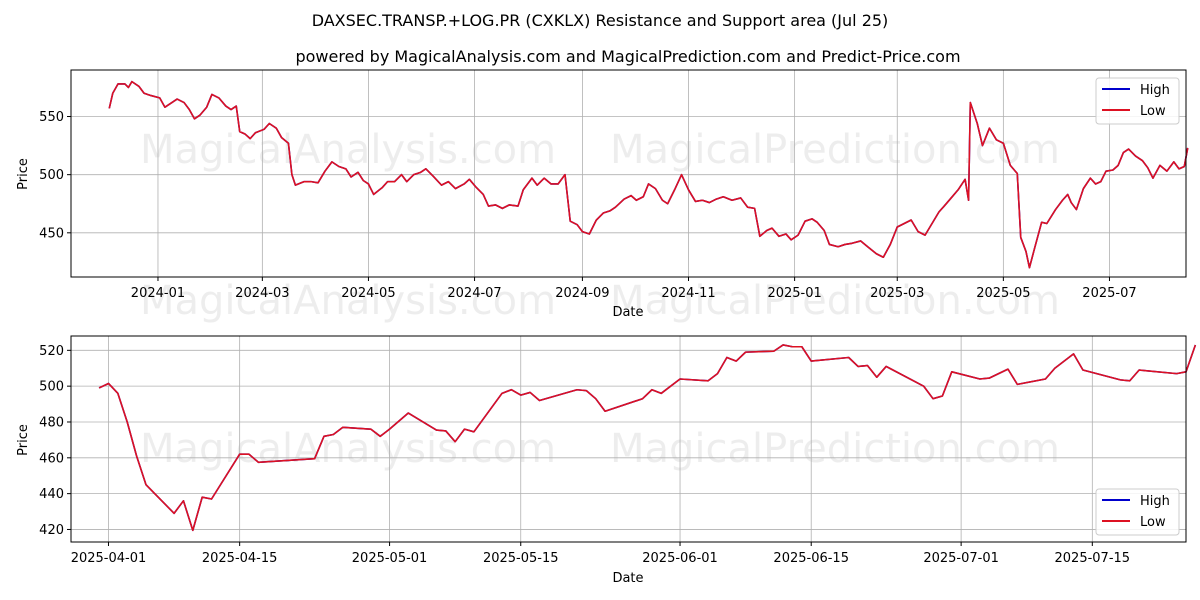 The height and width of the screenshot is (600, 1200). I want to click on y-tick-label: 550, so click(51, 117).